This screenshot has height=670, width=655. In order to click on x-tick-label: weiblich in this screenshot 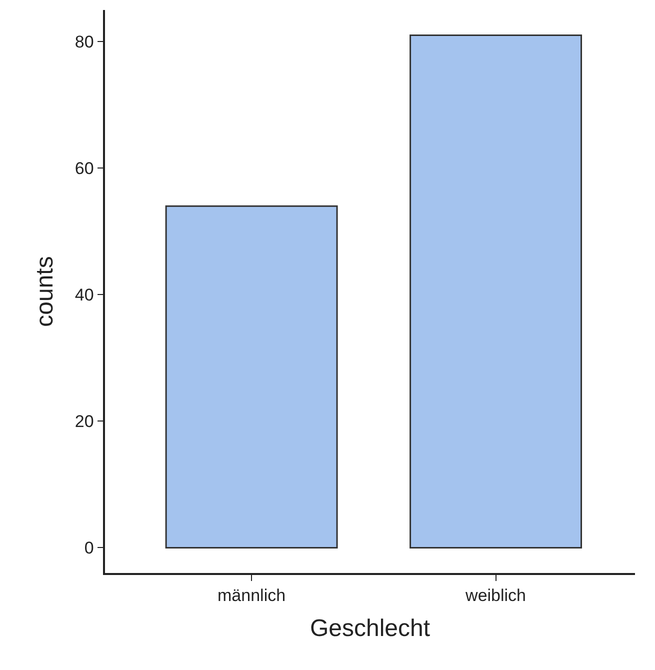, I will do `click(495, 596)`.